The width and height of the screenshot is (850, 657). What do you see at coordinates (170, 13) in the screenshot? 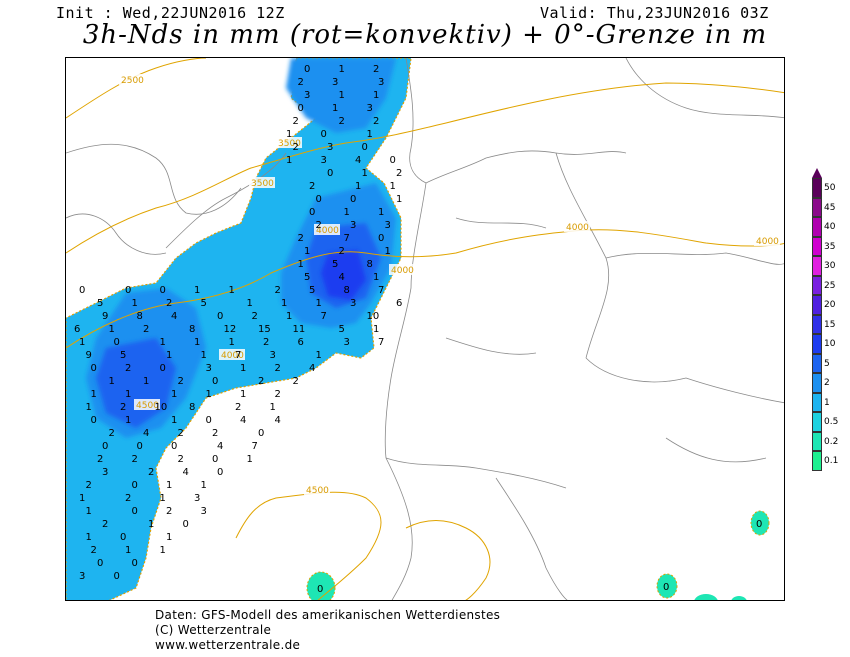
I see `init-time: Init : Wed,22JUN2016 12Z` at bounding box center [170, 13].